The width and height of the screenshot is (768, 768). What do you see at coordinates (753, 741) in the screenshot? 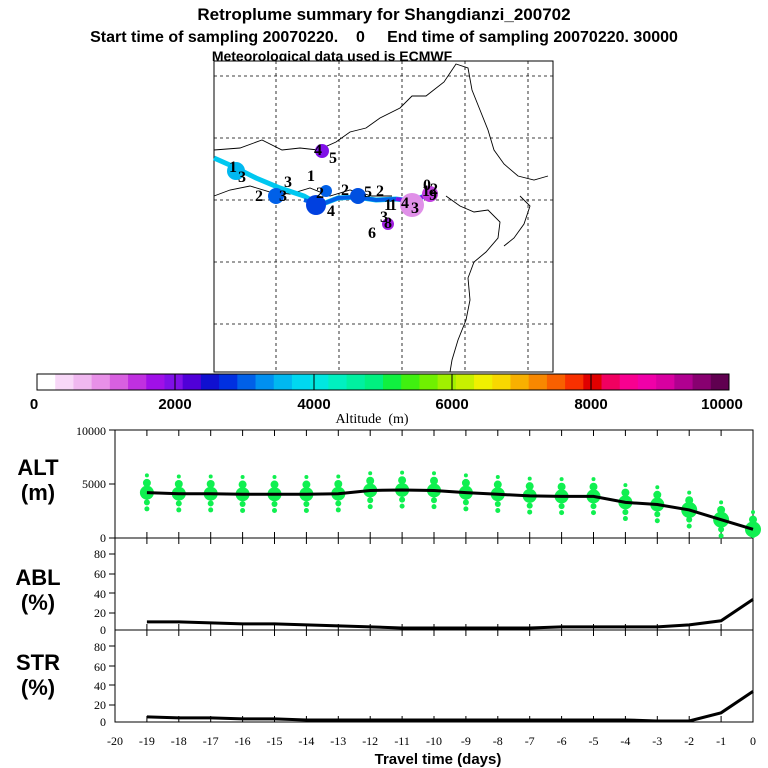
I see `x-tick-label: 0` at bounding box center [753, 741].